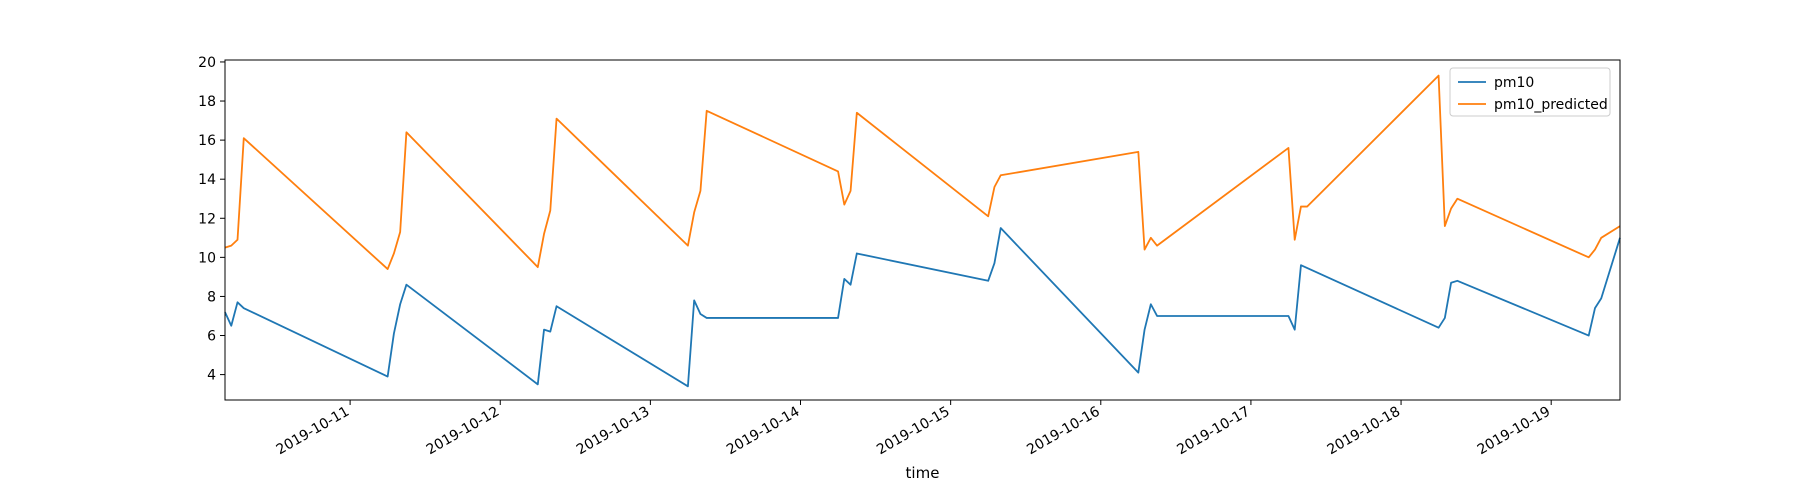 The width and height of the screenshot is (1800, 500). Describe the element at coordinates (207, 180) in the screenshot. I see `y-tick-label: 14` at that location.